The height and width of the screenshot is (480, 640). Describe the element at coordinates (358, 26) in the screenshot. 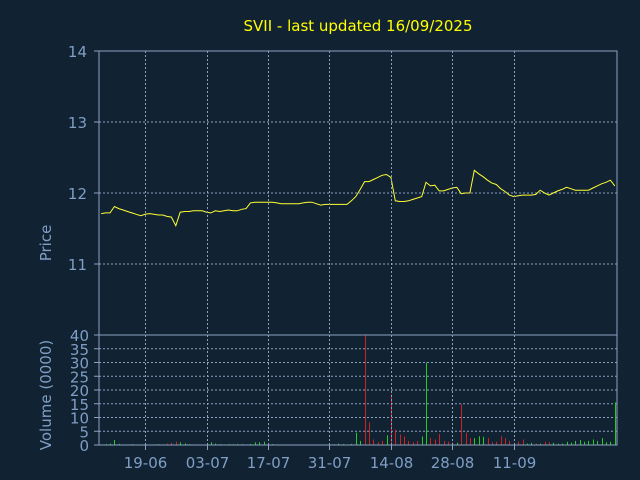

I see `chart-title: SVII - last updated 16/09/2025` at that location.